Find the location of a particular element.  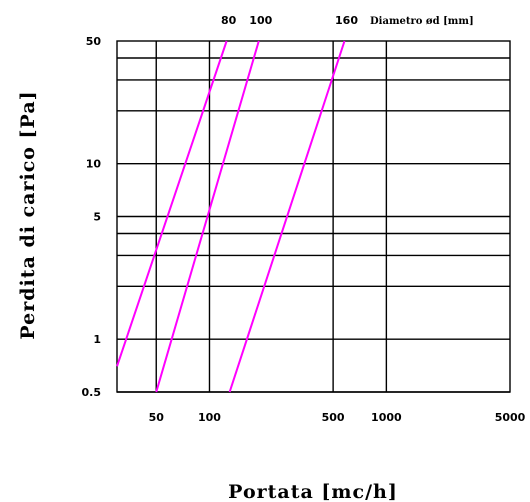

x-tick-label: 50 is located at coordinates (157, 417).